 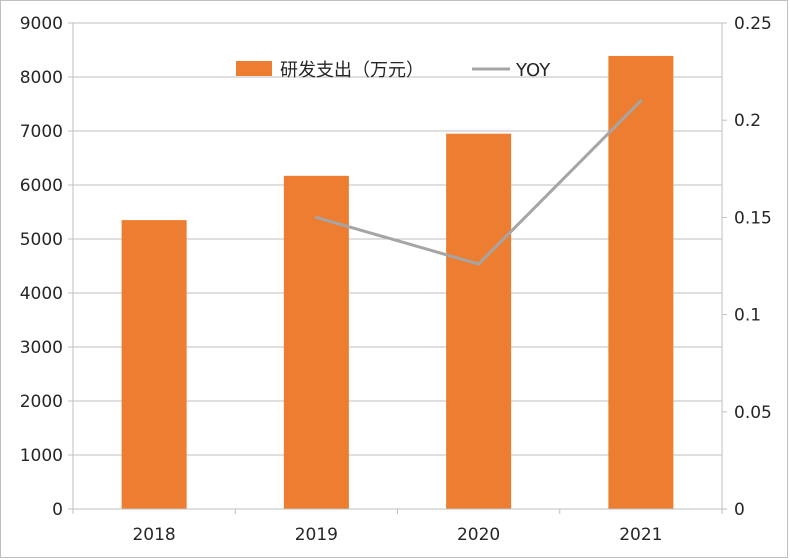 I want to click on left-tick-label: 0, so click(x=57, y=510).